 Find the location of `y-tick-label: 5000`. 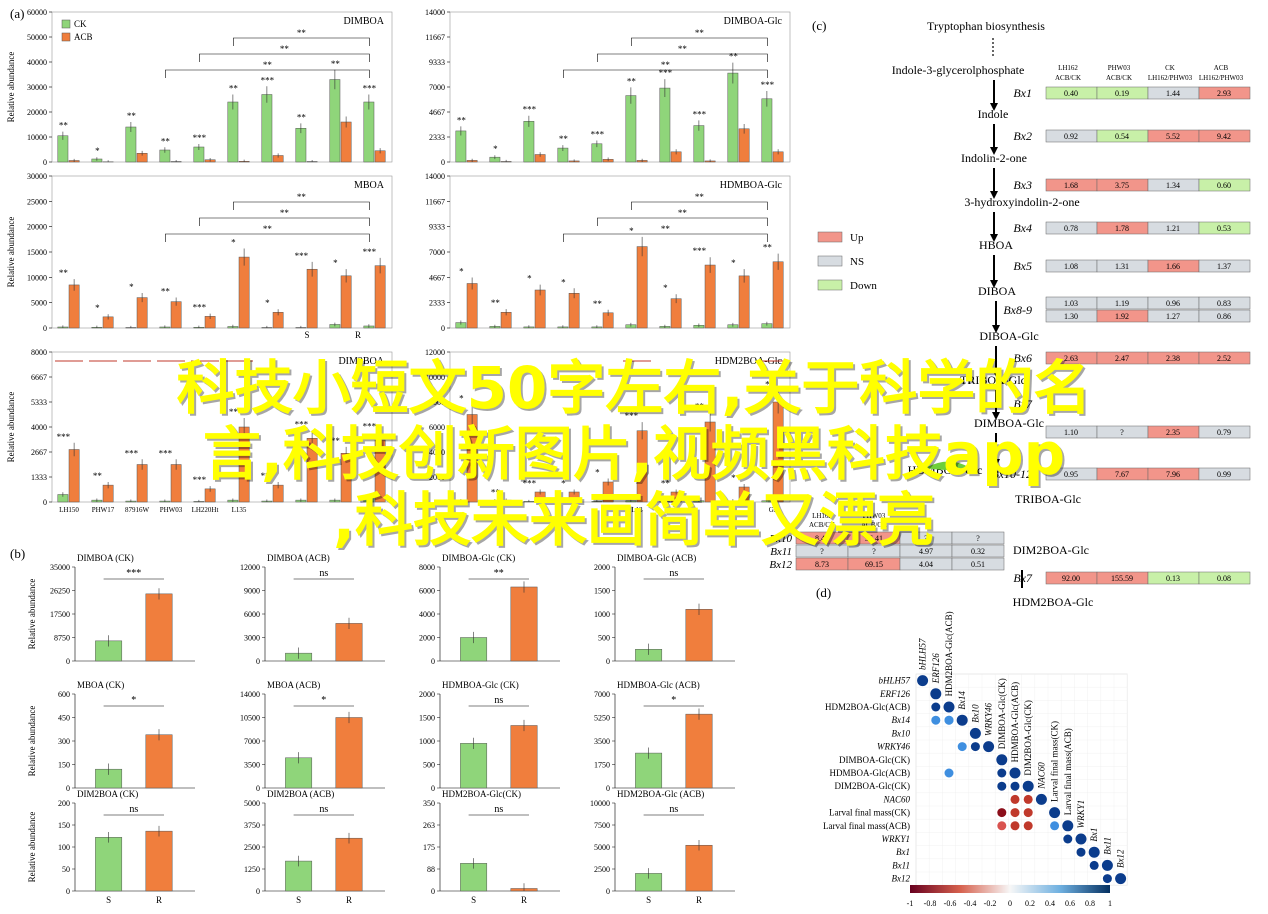

y-tick-label: 5000 is located at coordinates (252, 803).